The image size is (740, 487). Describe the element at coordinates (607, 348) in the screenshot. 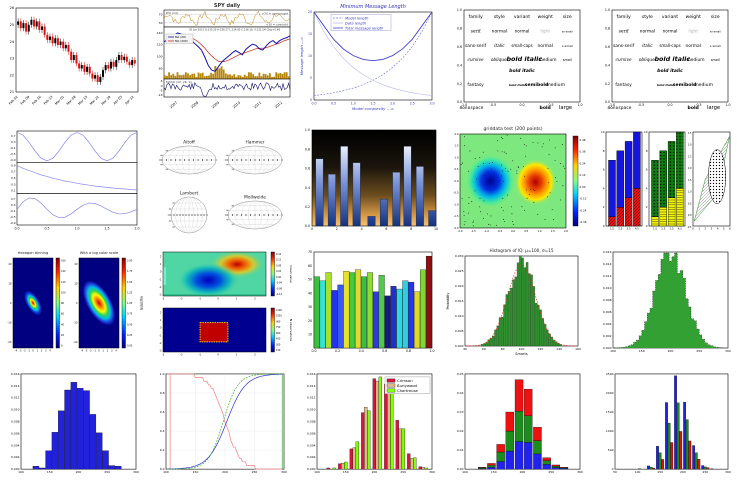

I see `svg-text: 0.000` at that location.